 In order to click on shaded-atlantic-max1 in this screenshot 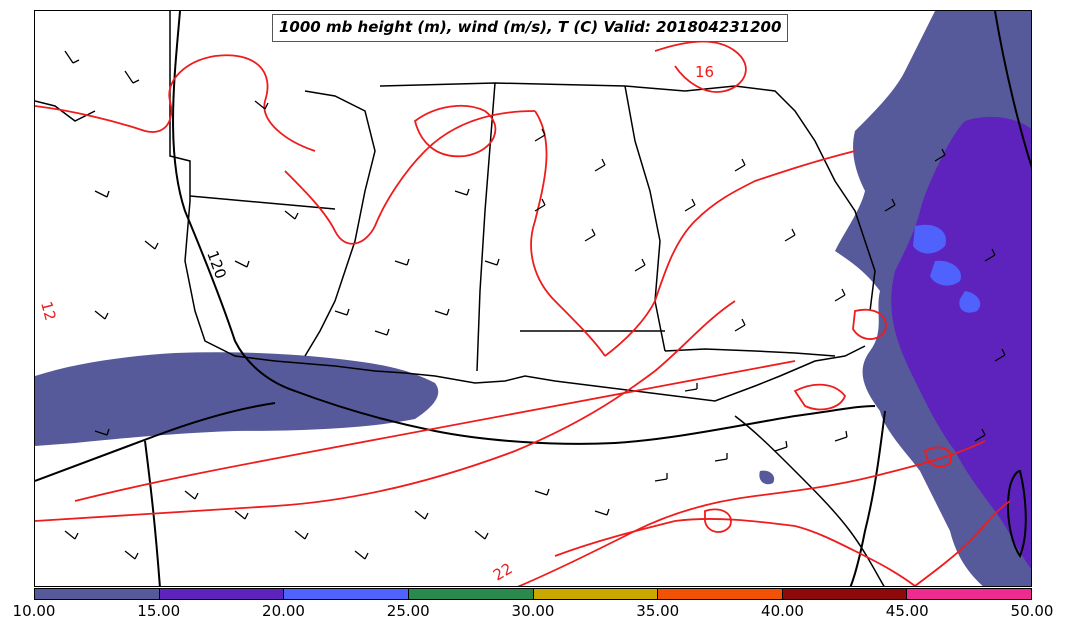, I will do `click(929, 239)`.